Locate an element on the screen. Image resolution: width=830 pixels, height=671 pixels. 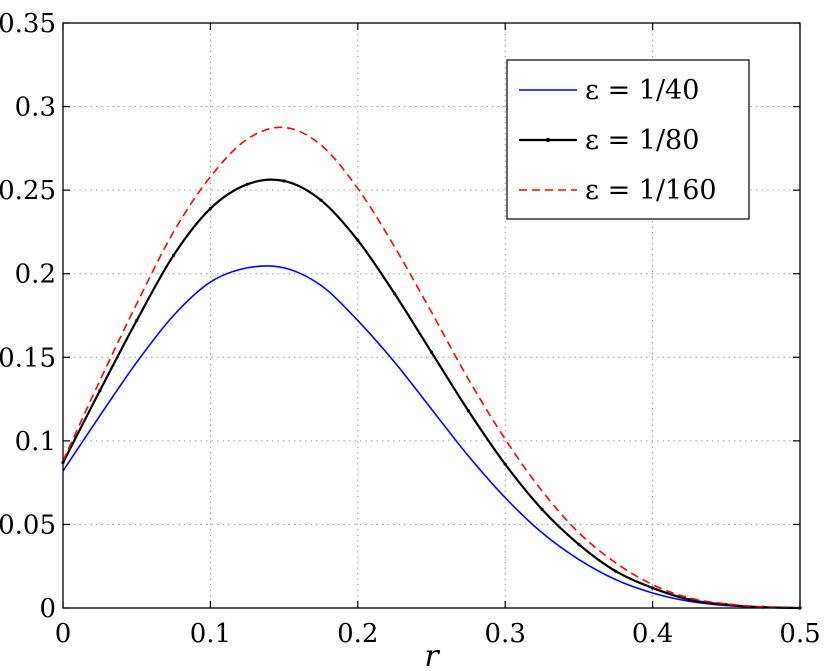
x-tick-label: 0 is located at coordinates (63, 634).